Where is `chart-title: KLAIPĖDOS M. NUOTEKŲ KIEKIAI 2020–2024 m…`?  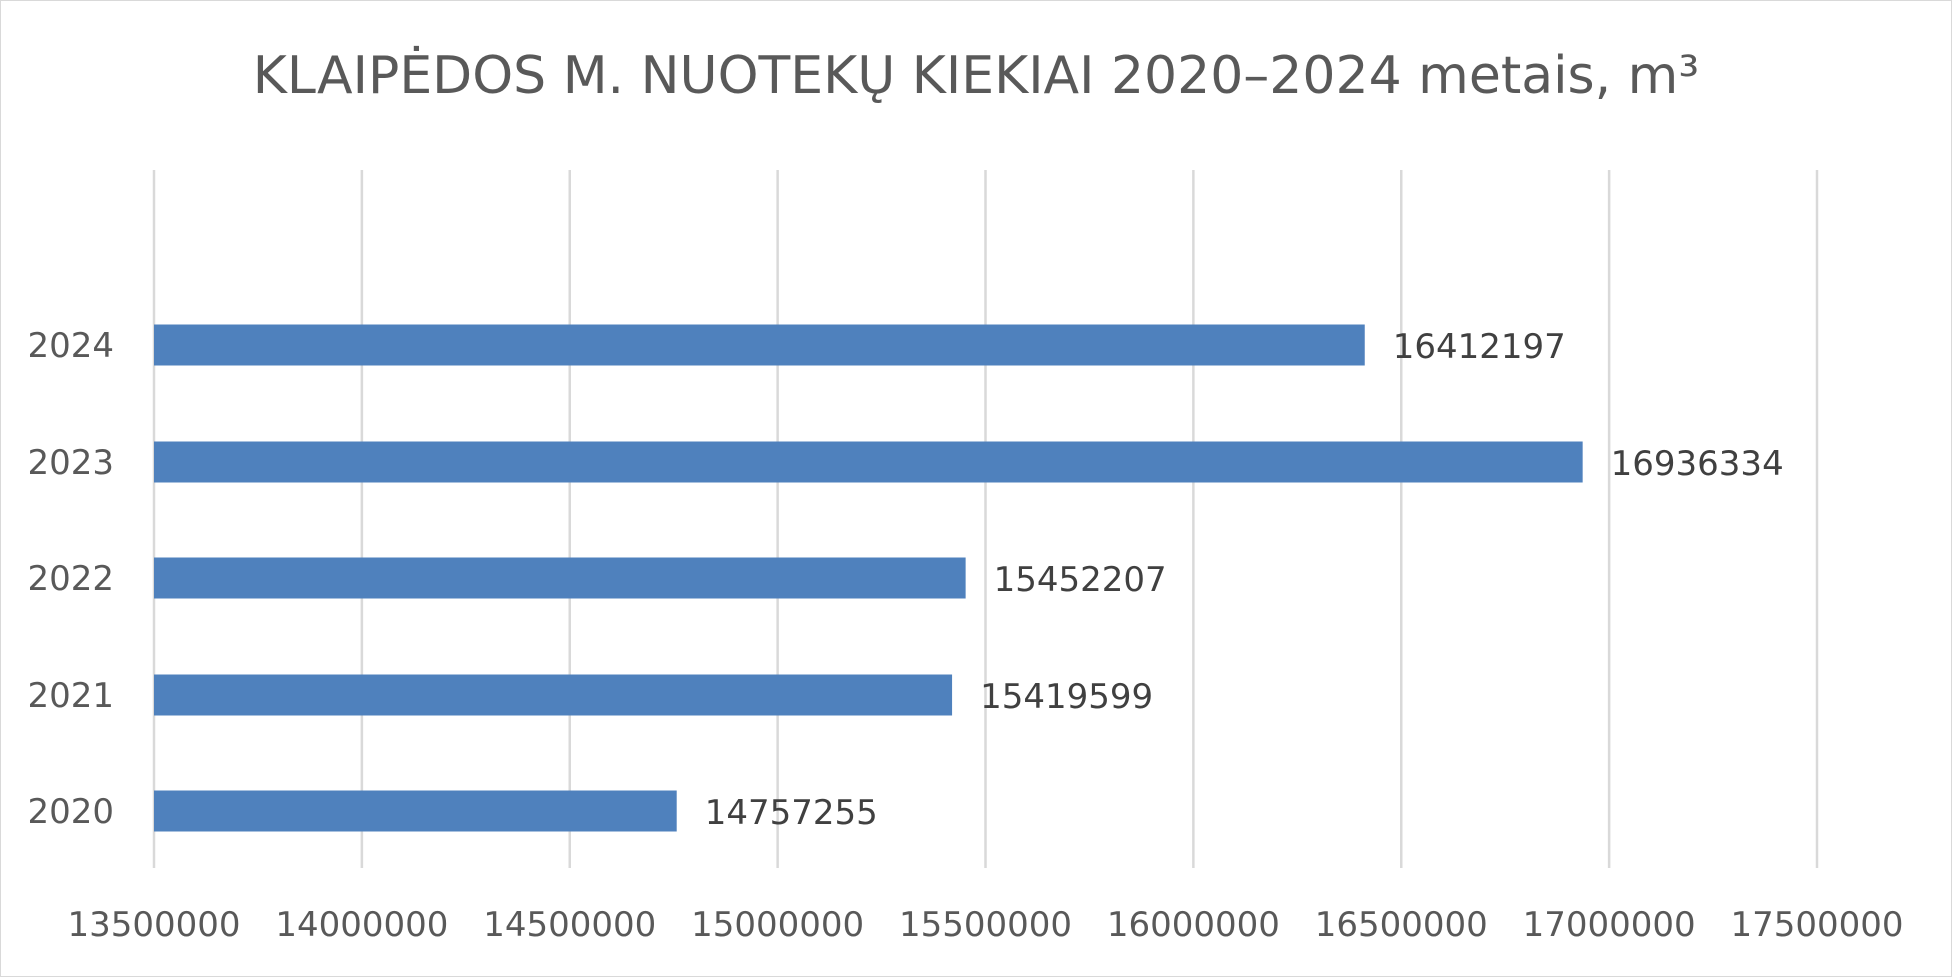
chart-title: KLAIPĖDOS M. NUOTEKŲ KIEKIAI 2020–2024 m… is located at coordinates (976, 76).